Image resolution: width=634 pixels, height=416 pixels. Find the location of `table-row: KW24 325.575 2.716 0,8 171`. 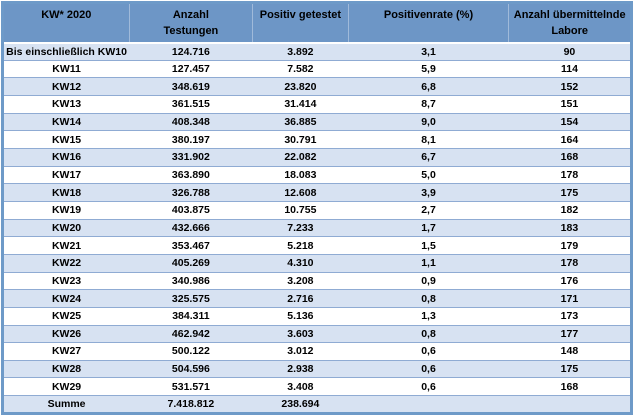

table-row: KW24 325.575 2.716 0,8 171 is located at coordinates (317, 298).